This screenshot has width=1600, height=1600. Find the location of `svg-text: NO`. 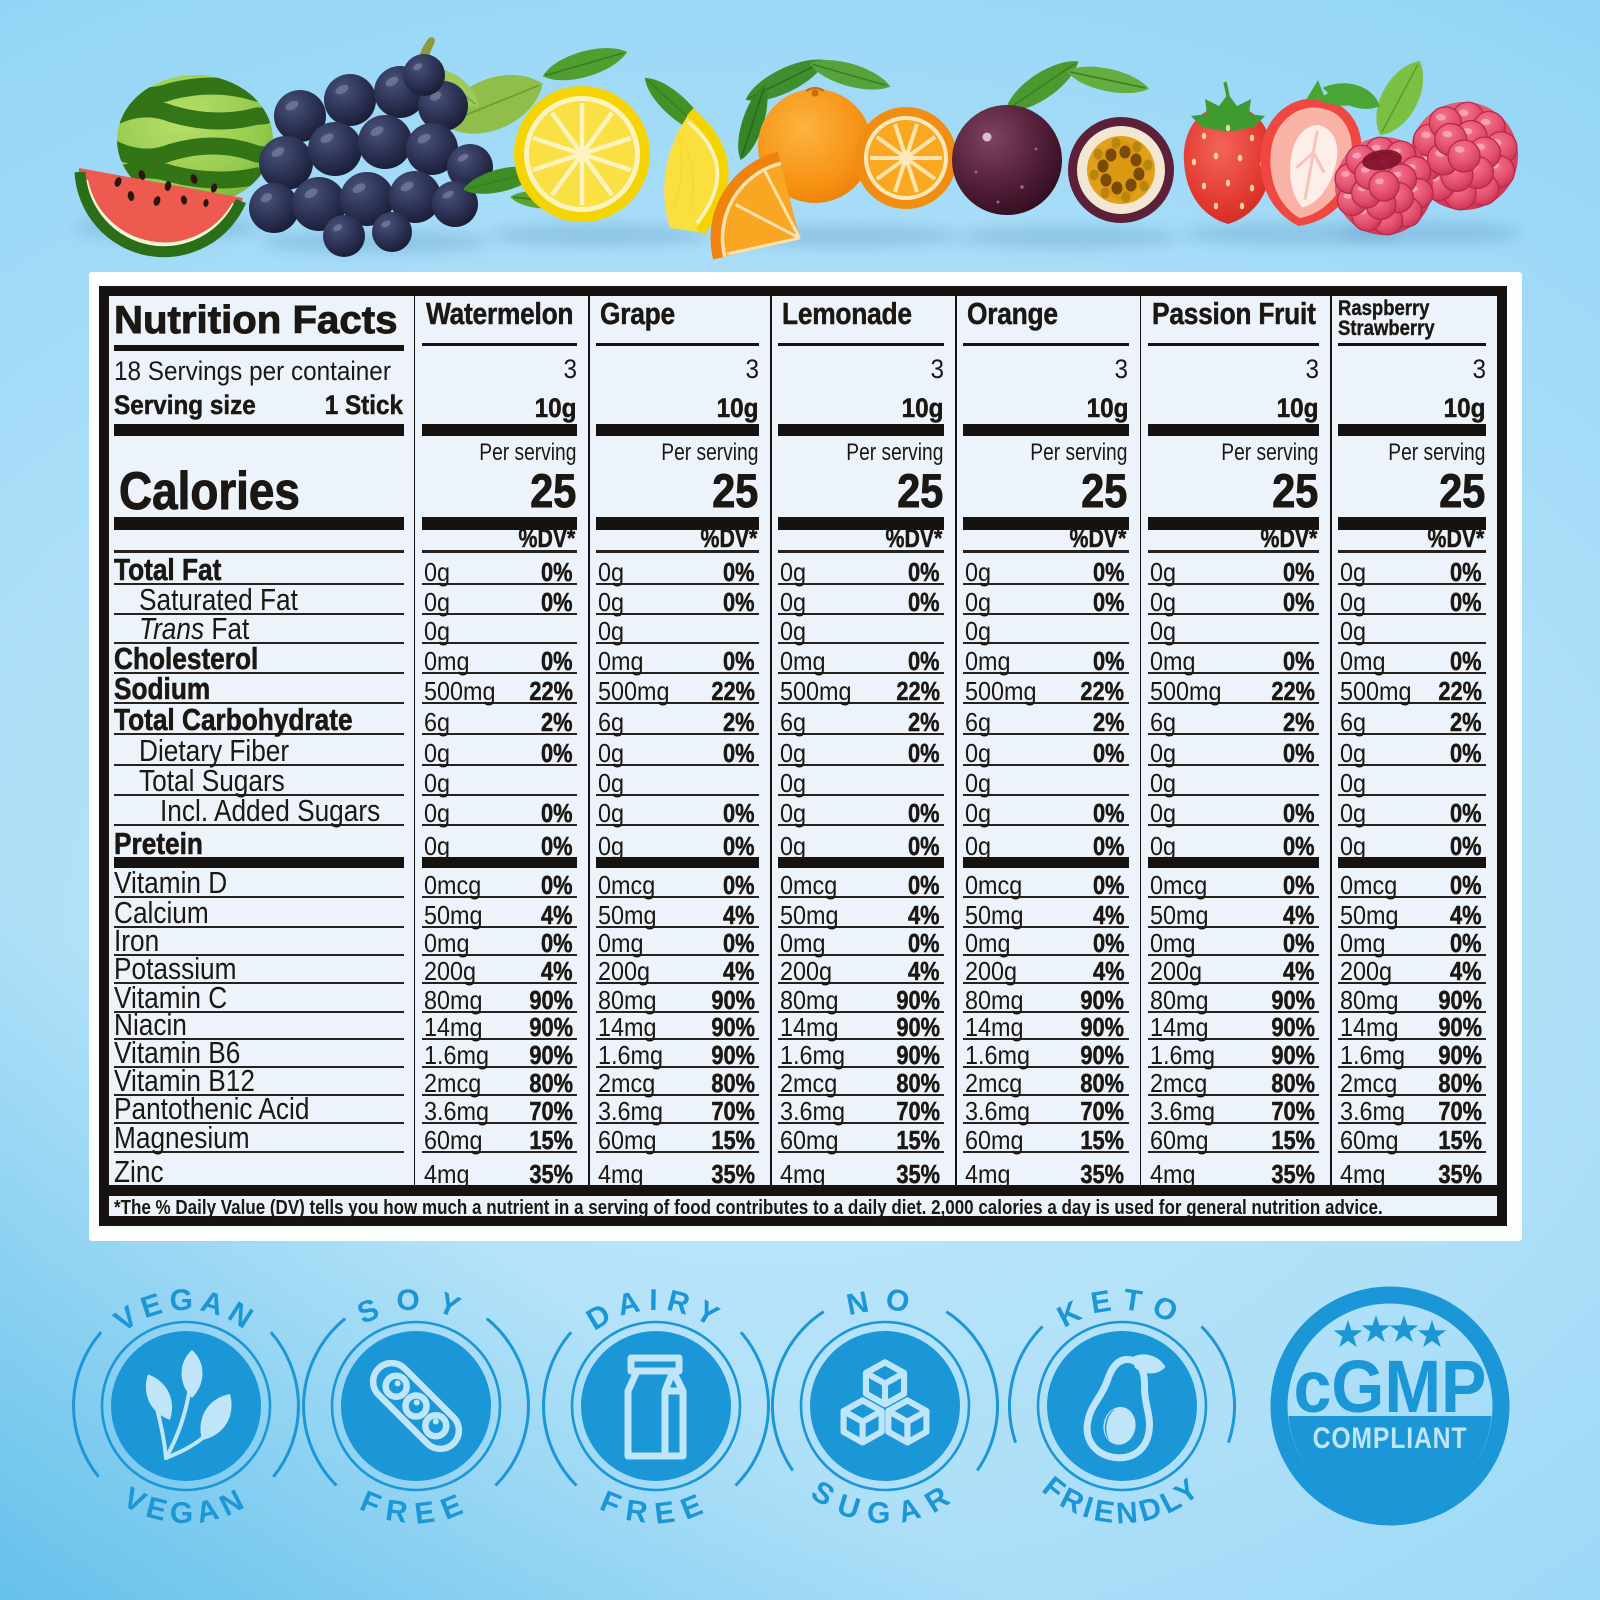

svg-text: NO is located at coordinates (885, 1302).